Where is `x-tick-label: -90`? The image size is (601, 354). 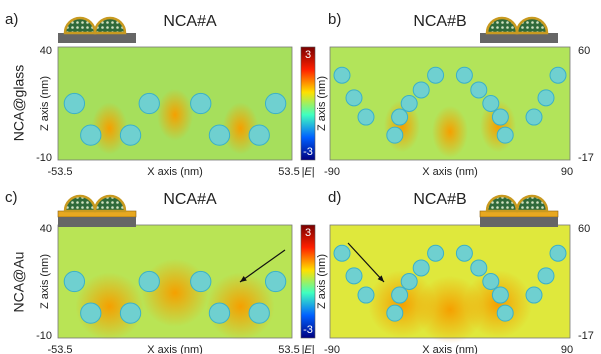
x-tick-label: -90 is located at coordinates (332, 172).